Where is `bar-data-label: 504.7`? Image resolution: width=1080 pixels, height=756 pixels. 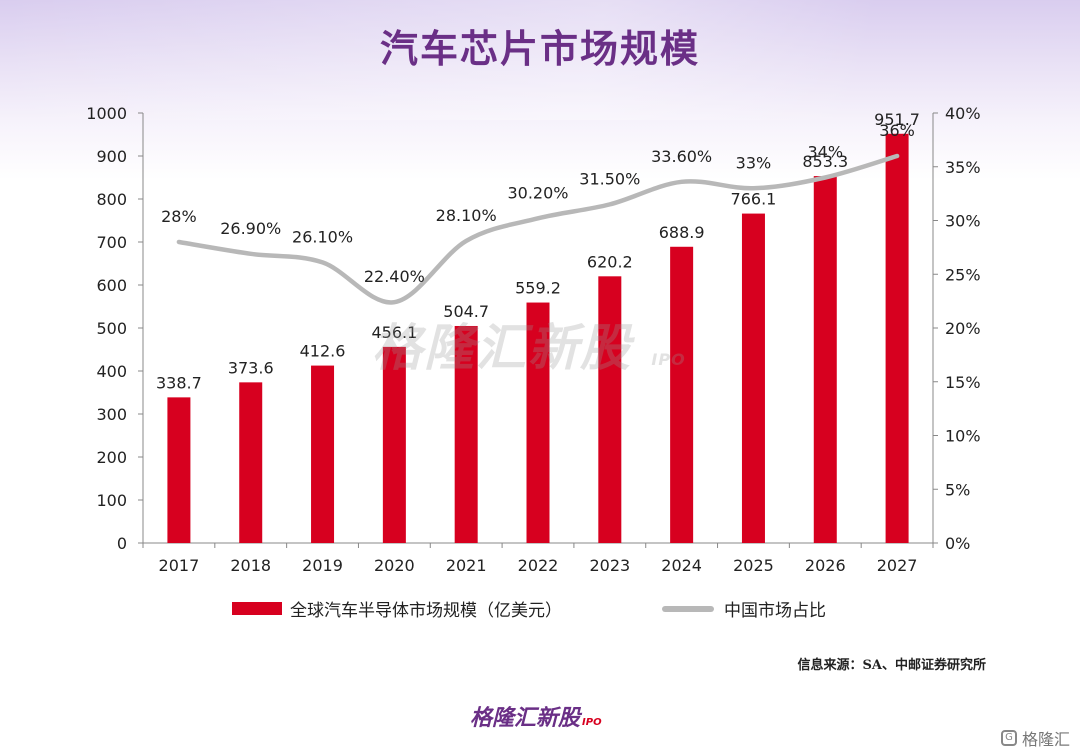
bar-data-label: 504.7 is located at coordinates (466, 311).